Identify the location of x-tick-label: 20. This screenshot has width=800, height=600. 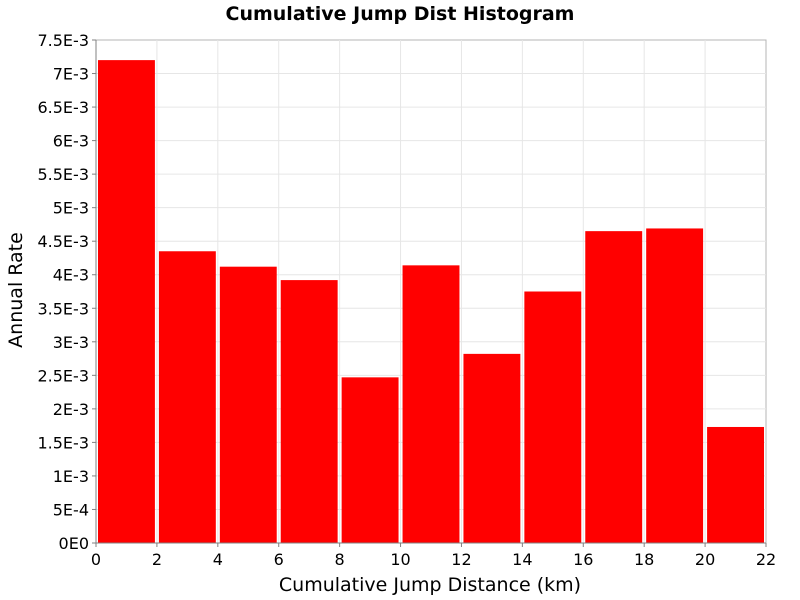
(705, 559).